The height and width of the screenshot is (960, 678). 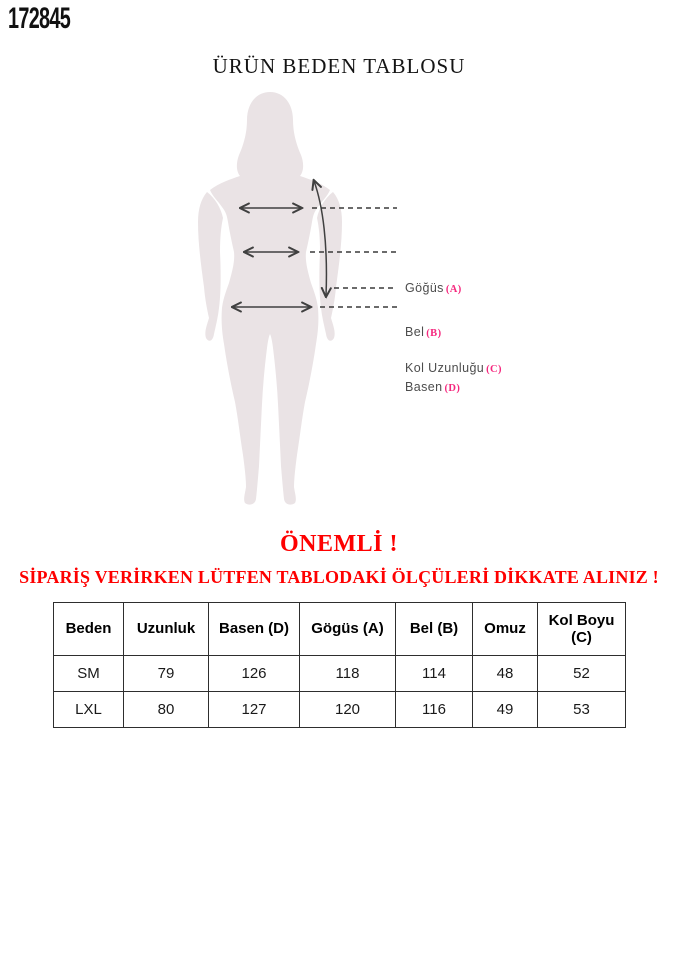 I want to click on cell-size: LXL, so click(x=88, y=709).